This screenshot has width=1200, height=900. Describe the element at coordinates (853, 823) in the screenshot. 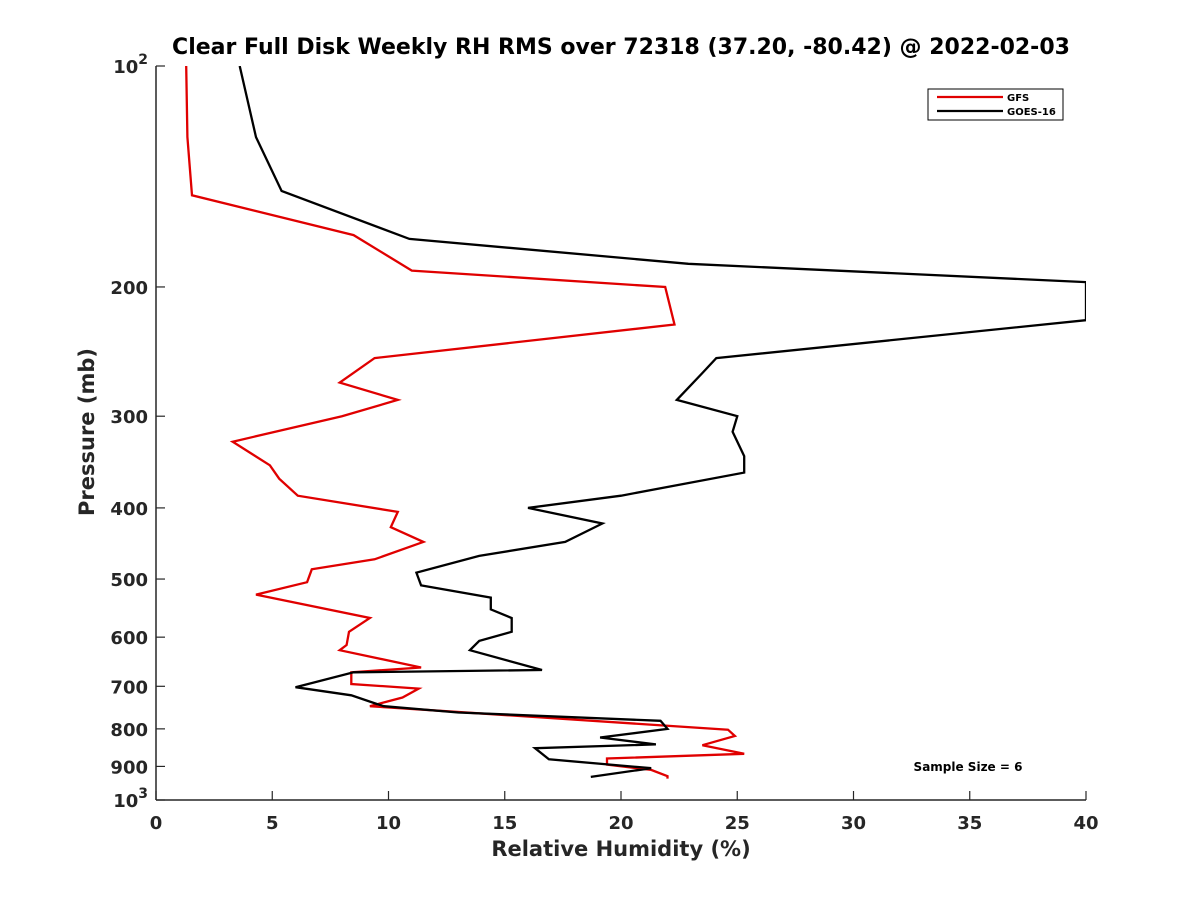

I see `x-tick-label: 30` at that location.